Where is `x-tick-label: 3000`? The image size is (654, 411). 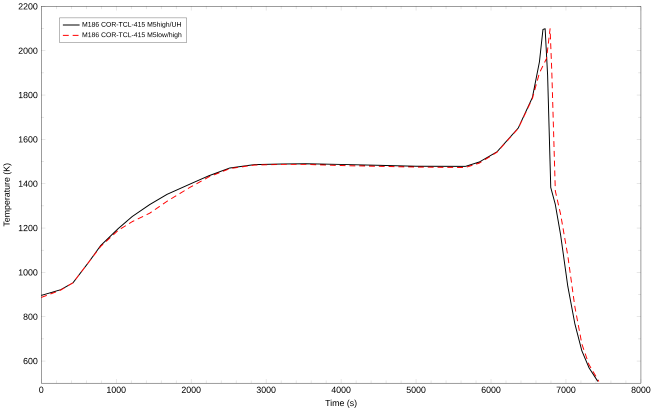
x-tick-label: 3000 is located at coordinates (266, 389).